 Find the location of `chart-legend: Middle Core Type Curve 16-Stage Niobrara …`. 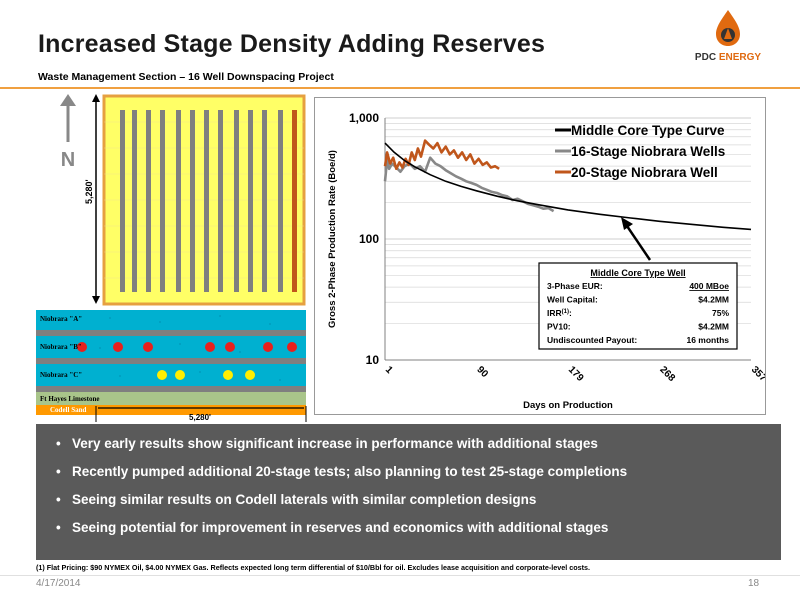

chart-legend: Middle Core Type Curve 16-Stage Niobrara … is located at coordinates (640, 151).